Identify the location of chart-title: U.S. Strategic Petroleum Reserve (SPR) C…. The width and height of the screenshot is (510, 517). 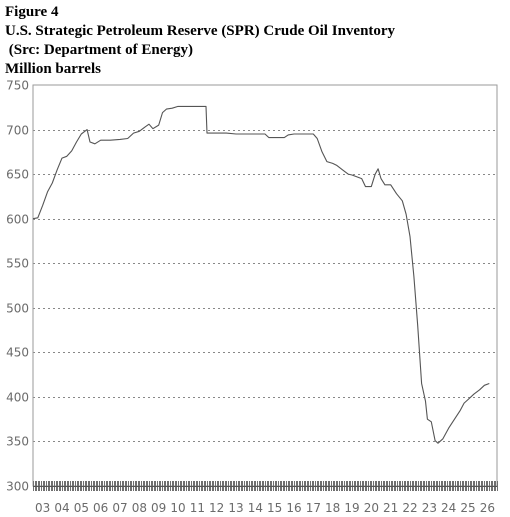
(200, 31).